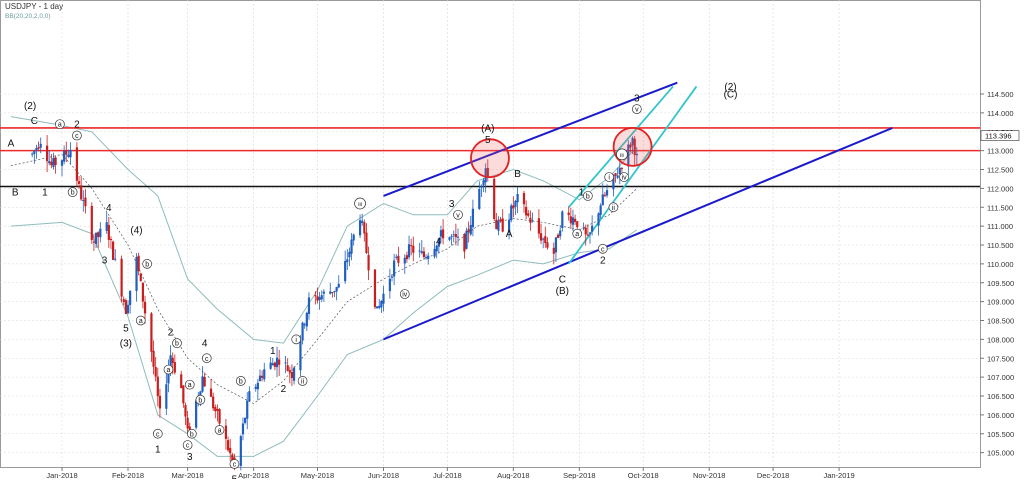 Image resolution: width=1024 pixels, height=484 pixels. I want to click on wave-label: A, so click(11, 144).